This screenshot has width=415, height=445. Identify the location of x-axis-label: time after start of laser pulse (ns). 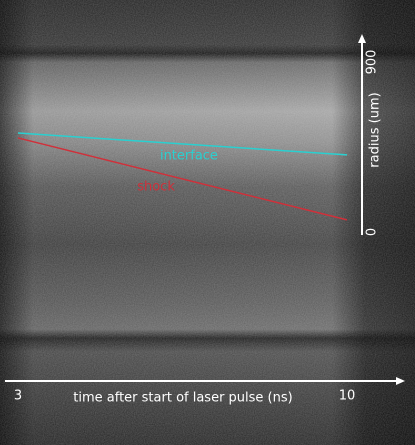
(182, 398).